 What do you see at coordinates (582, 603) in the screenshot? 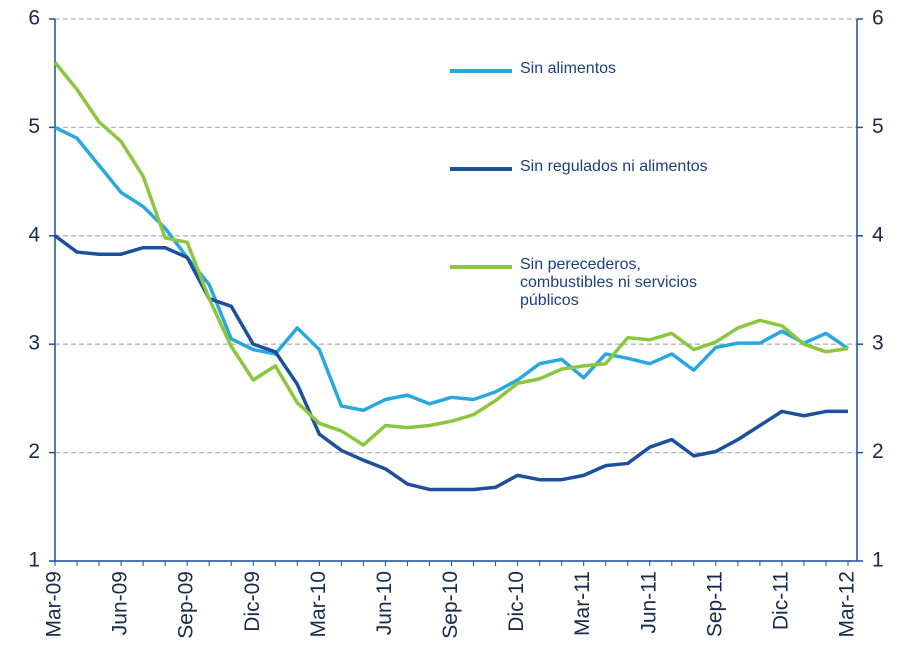
I see `x-tick-label: Mar-11` at bounding box center [582, 603].